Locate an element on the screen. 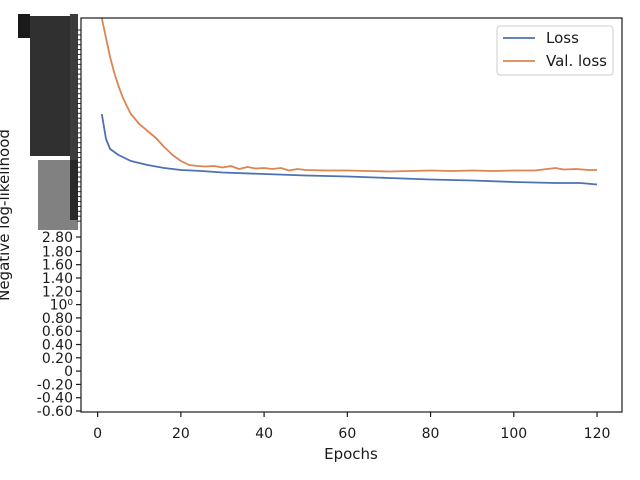  series-line-loss is located at coordinates (349, 149).